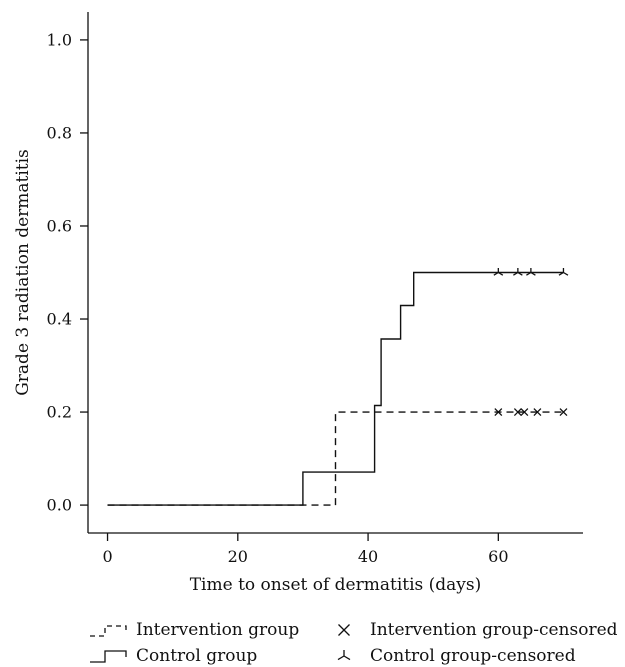  Describe the element at coordinates (494, 630) in the screenshot. I see `legend-intervention-censored-label: Intervention group-censored` at that location.